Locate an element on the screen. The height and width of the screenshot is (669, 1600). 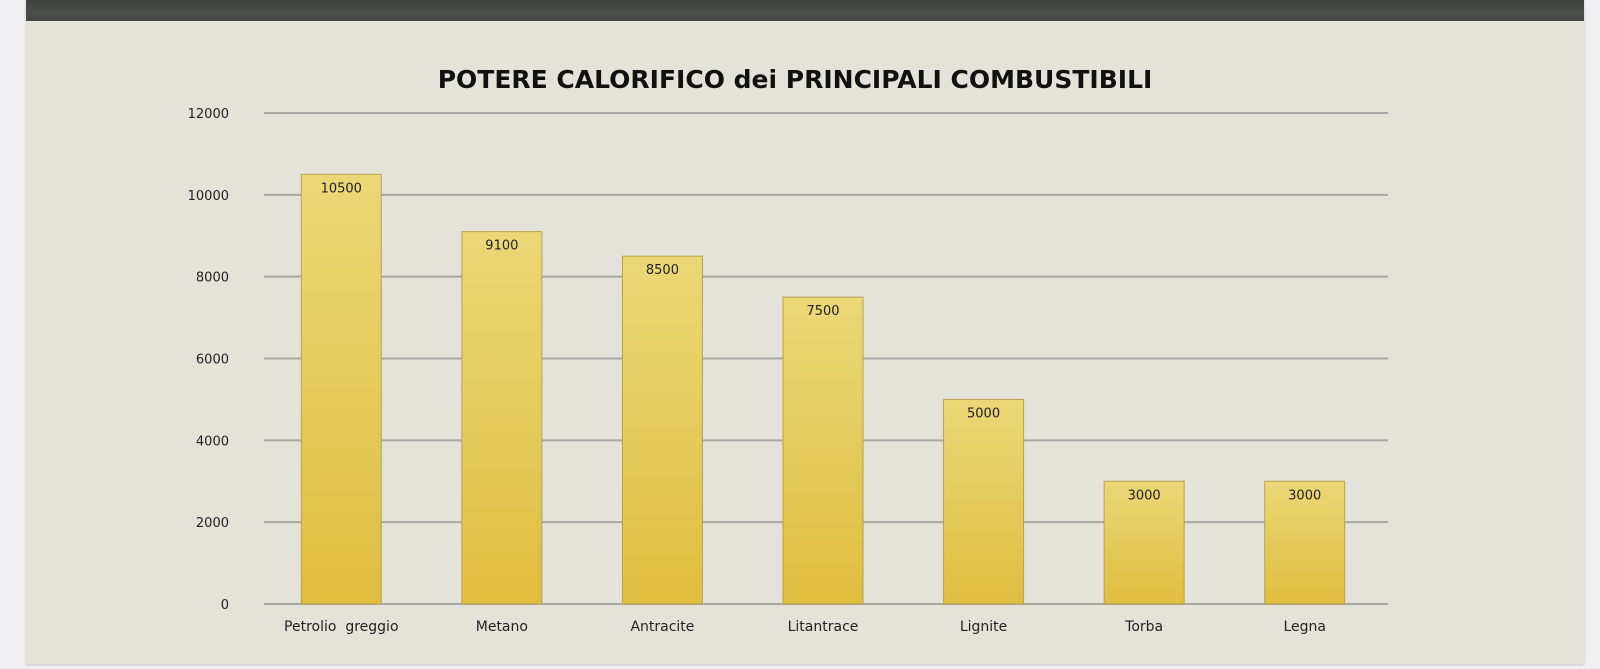
y-tick-label: 12000 is located at coordinates (208, 114).